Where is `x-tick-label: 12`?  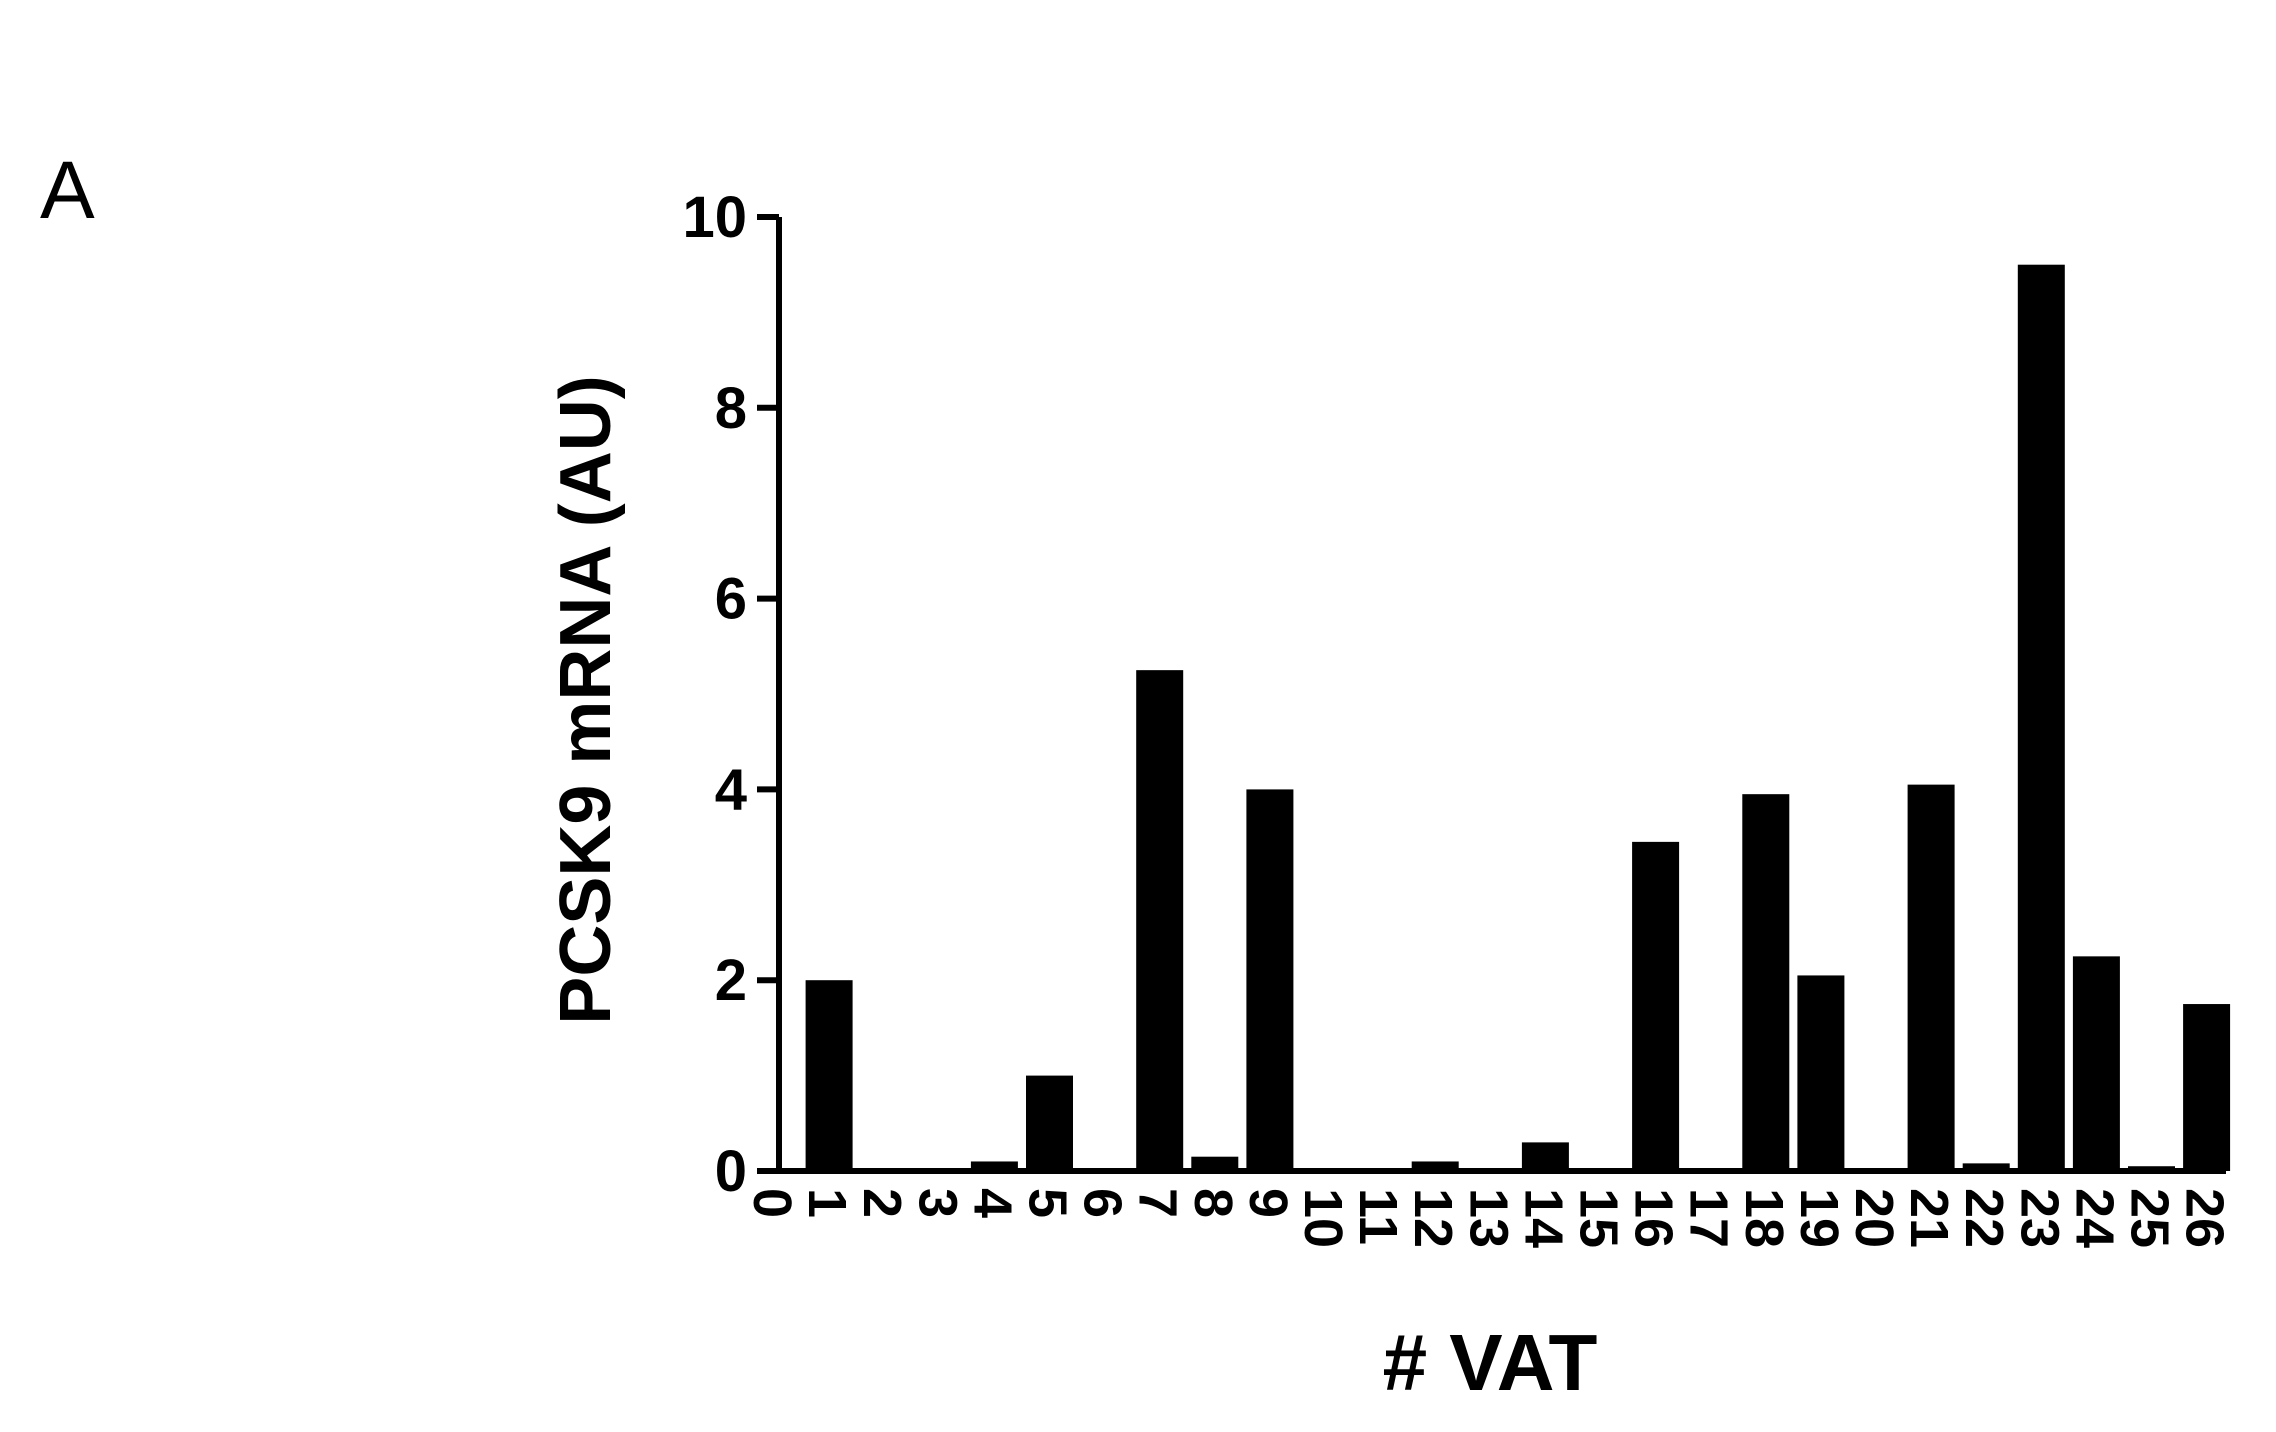 x-tick-label: 12 is located at coordinates (1433, 1218).